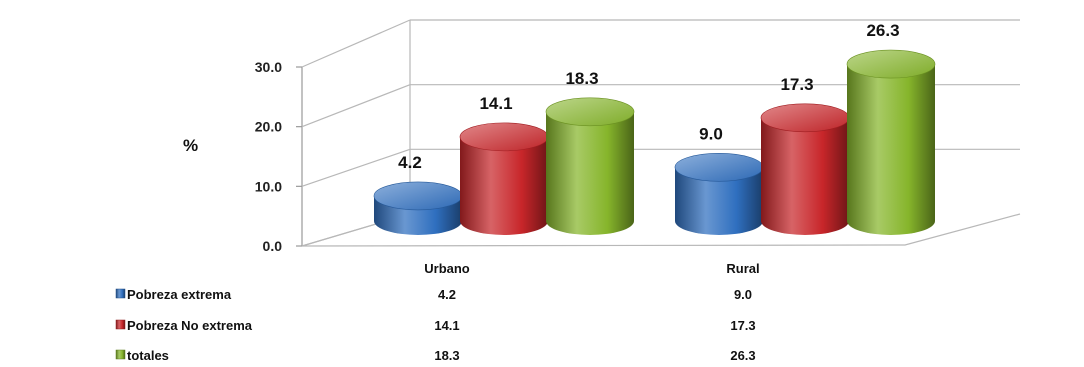  I want to click on y-tick-label: 10.0, so click(268, 186).